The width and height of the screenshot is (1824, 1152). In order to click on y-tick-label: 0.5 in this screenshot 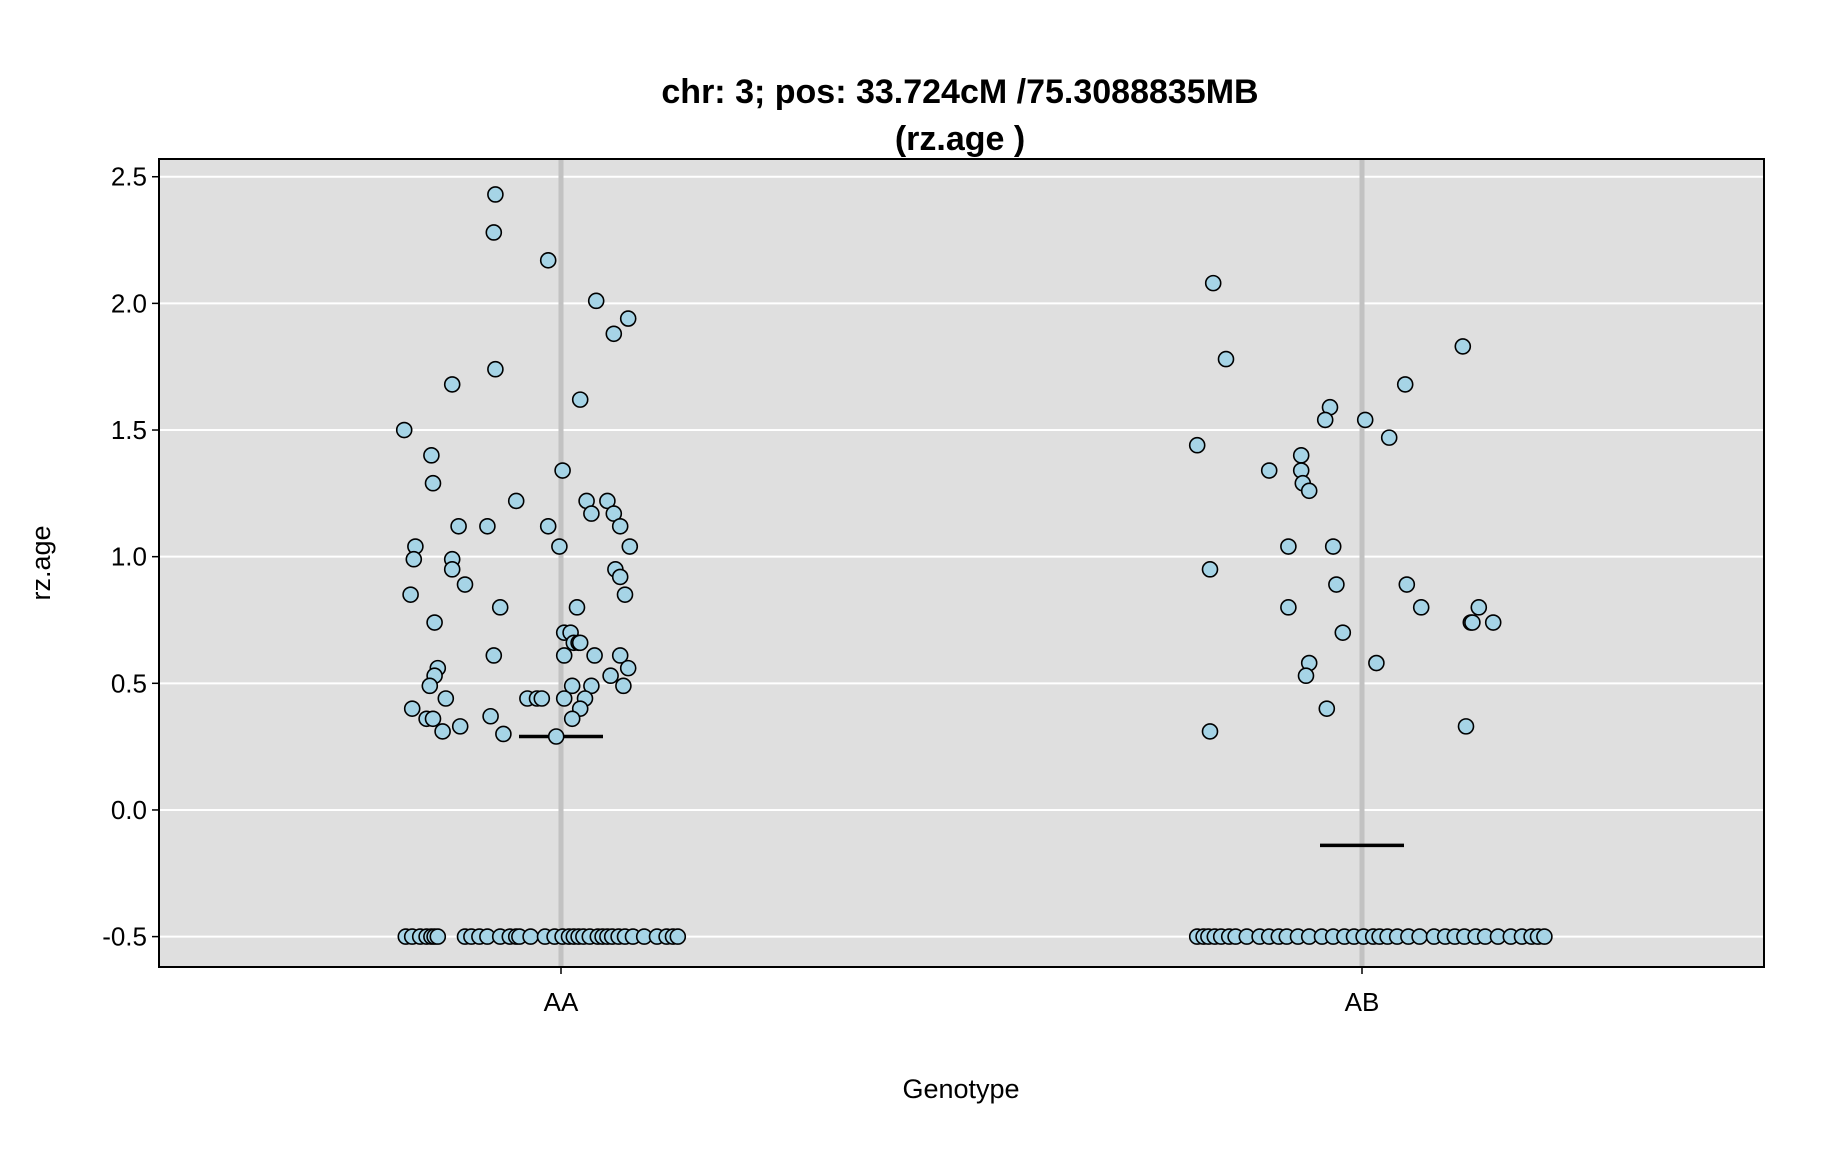, I will do `click(129, 683)`.